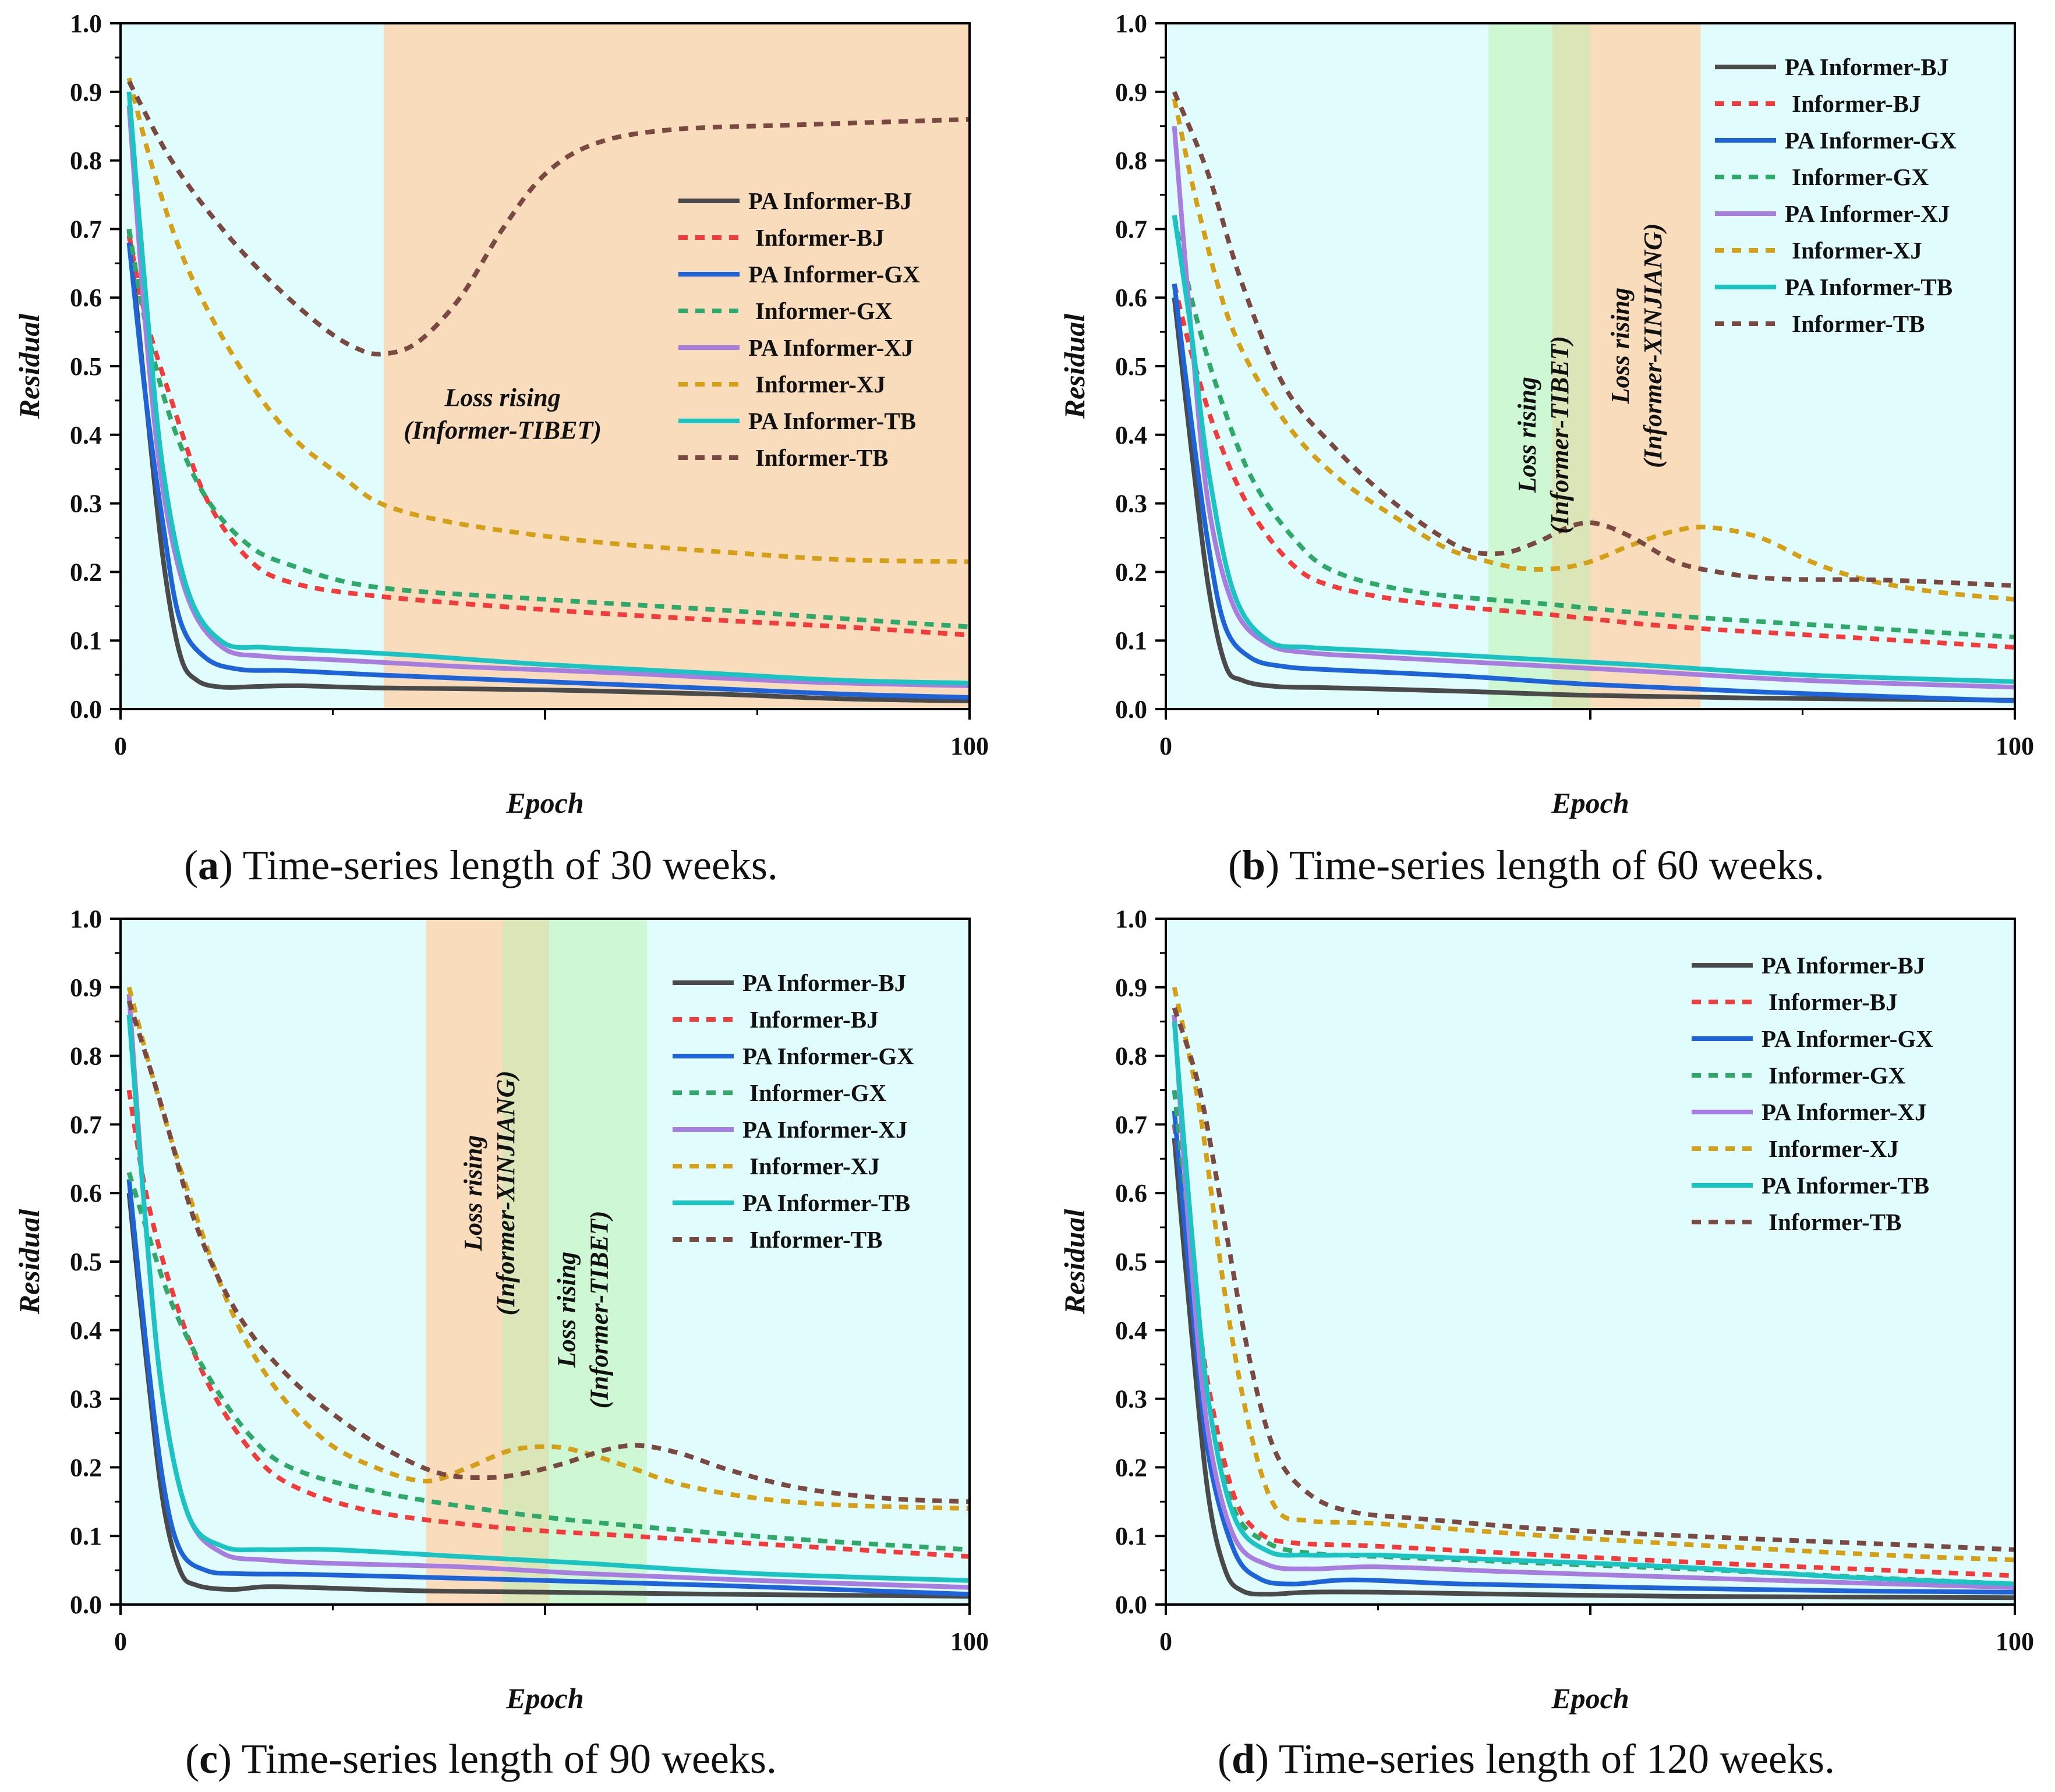 The image size is (2055, 1792). I want to click on shaded-band-orange, so click(676, 366).